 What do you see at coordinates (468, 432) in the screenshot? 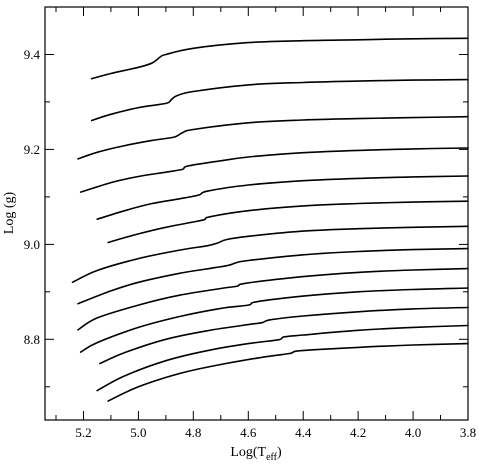
I see `x-tick-label: 3.8` at bounding box center [468, 432].